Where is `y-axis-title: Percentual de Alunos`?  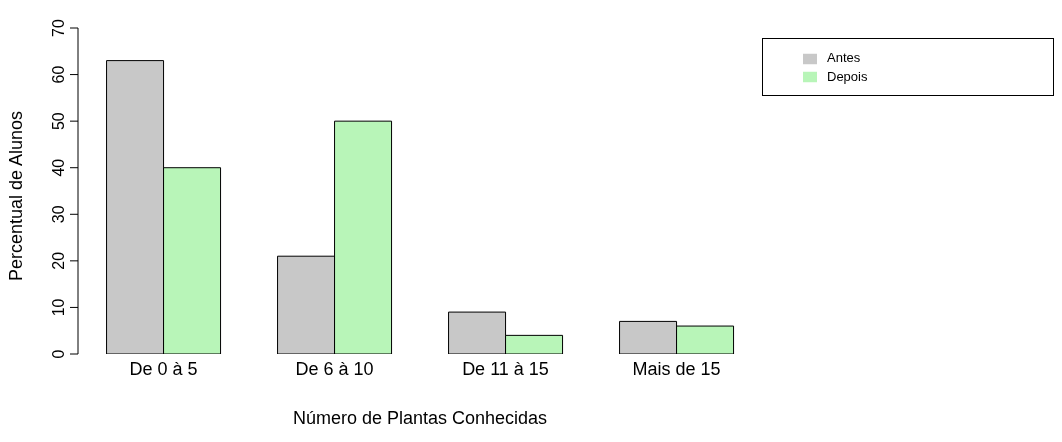 y-axis-title: Percentual de Alunos is located at coordinates (16, 195).